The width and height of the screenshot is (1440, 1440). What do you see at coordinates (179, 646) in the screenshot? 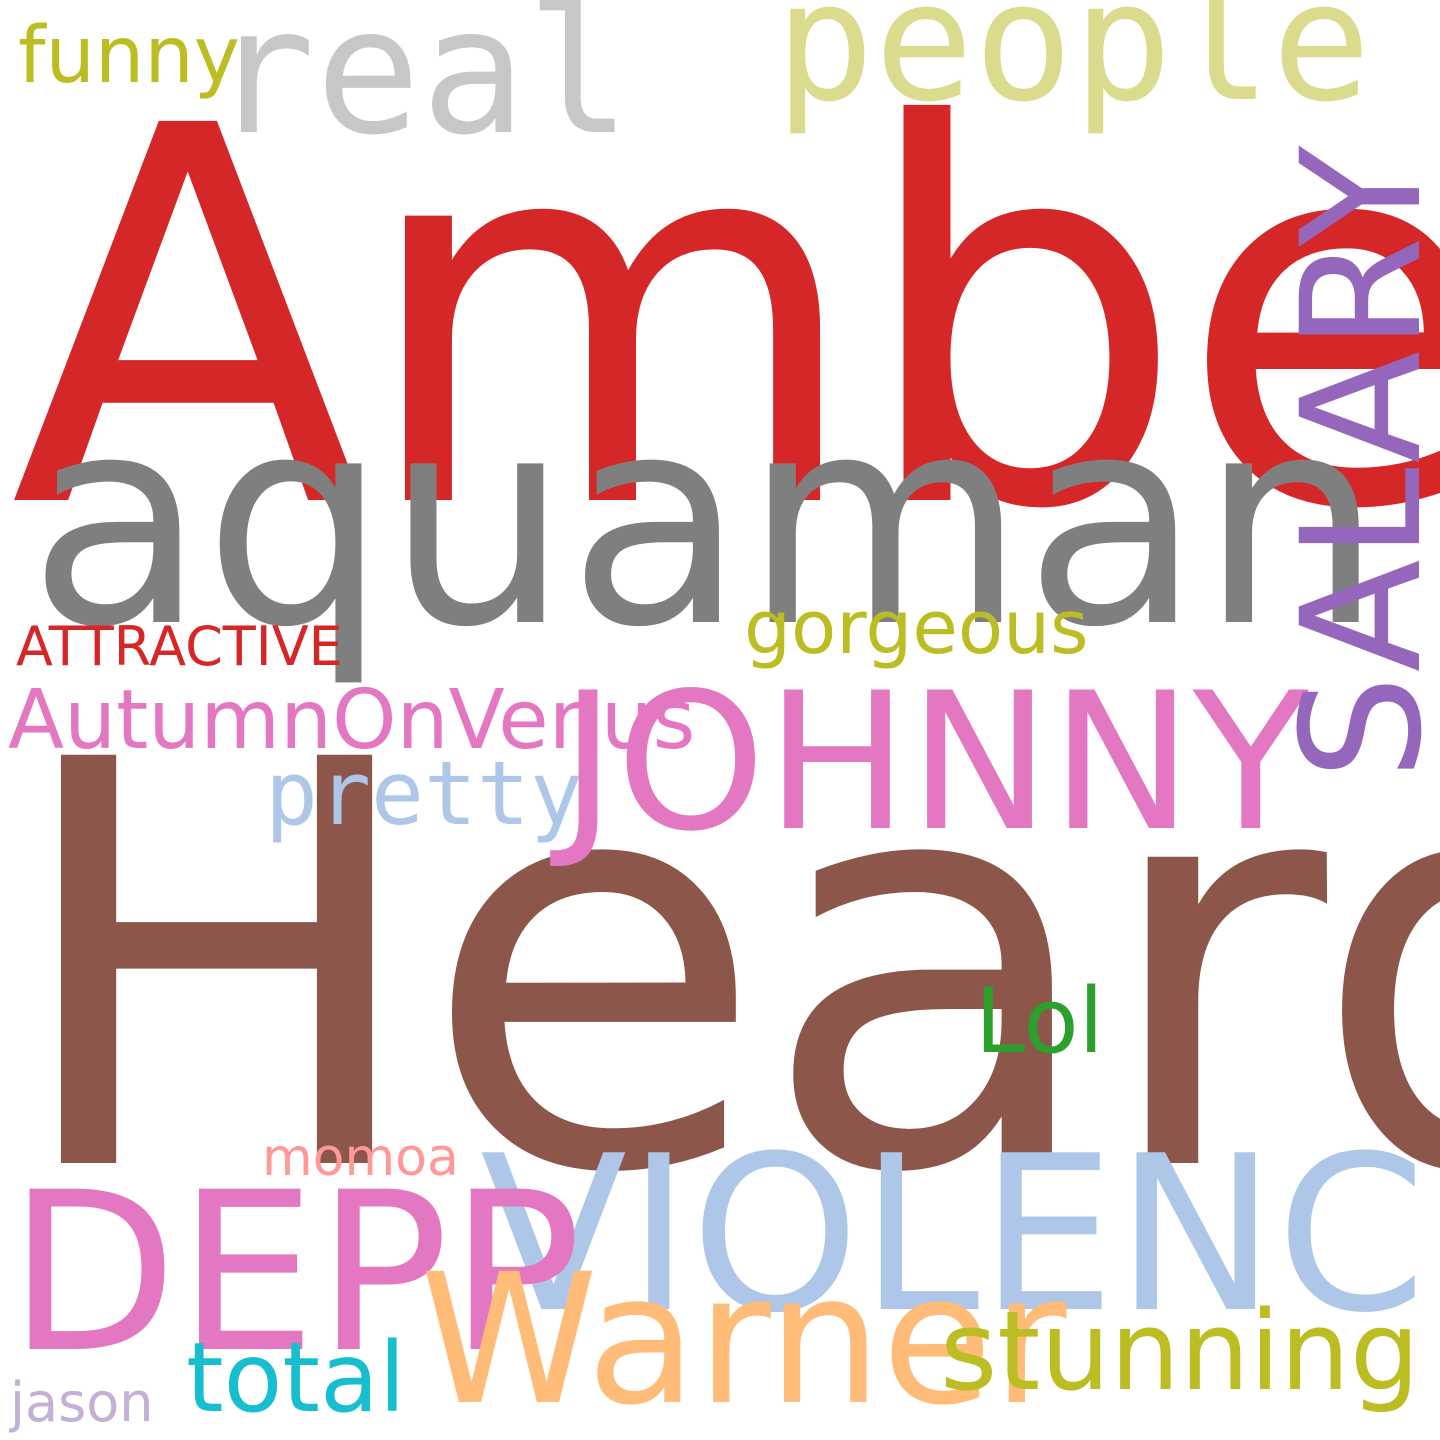
I see `word-attractive: ATTRACTIVE` at bounding box center [179, 646].